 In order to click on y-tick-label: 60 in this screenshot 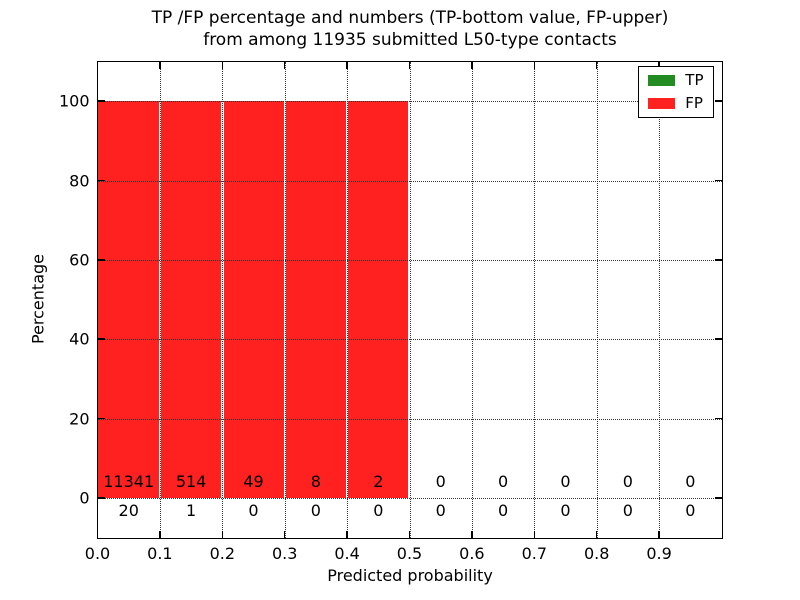, I will do `click(79, 260)`.